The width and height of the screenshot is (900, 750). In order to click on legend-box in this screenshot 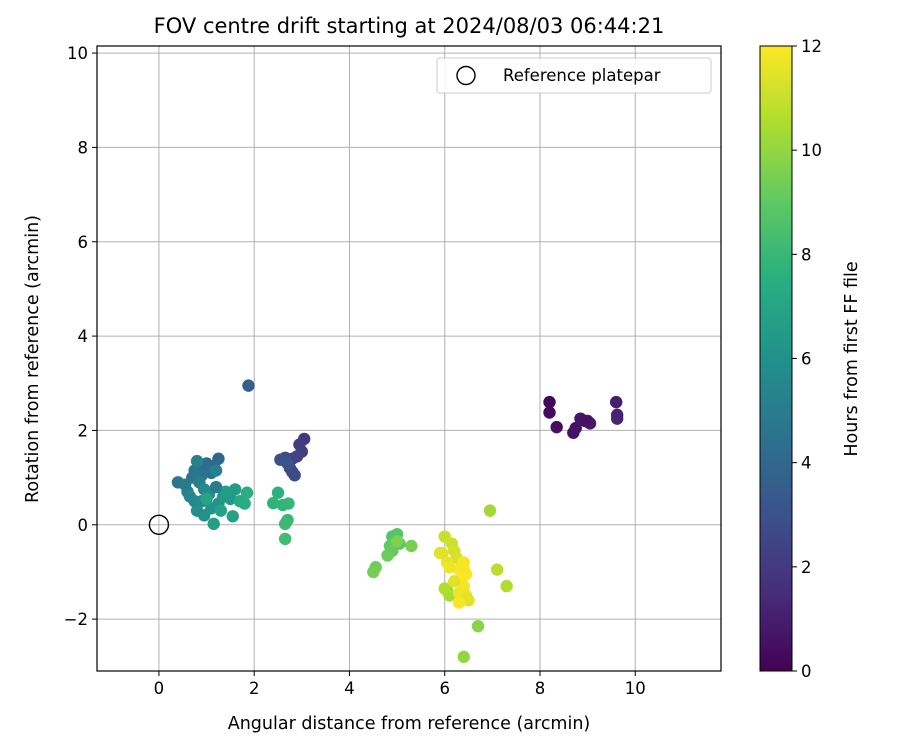, I will do `click(574, 75)`.